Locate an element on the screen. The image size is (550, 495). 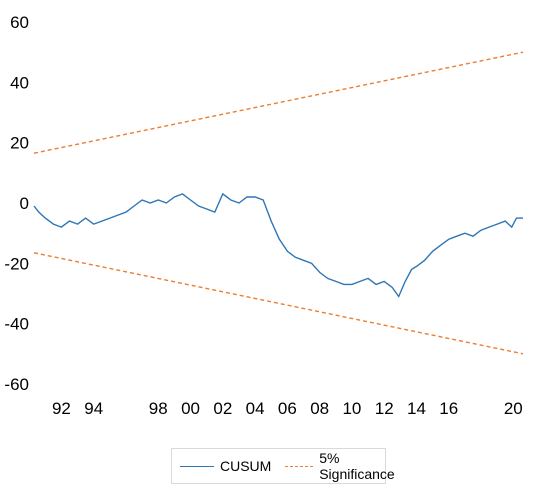
y-tick-label: -20 is located at coordinates (16, 263).